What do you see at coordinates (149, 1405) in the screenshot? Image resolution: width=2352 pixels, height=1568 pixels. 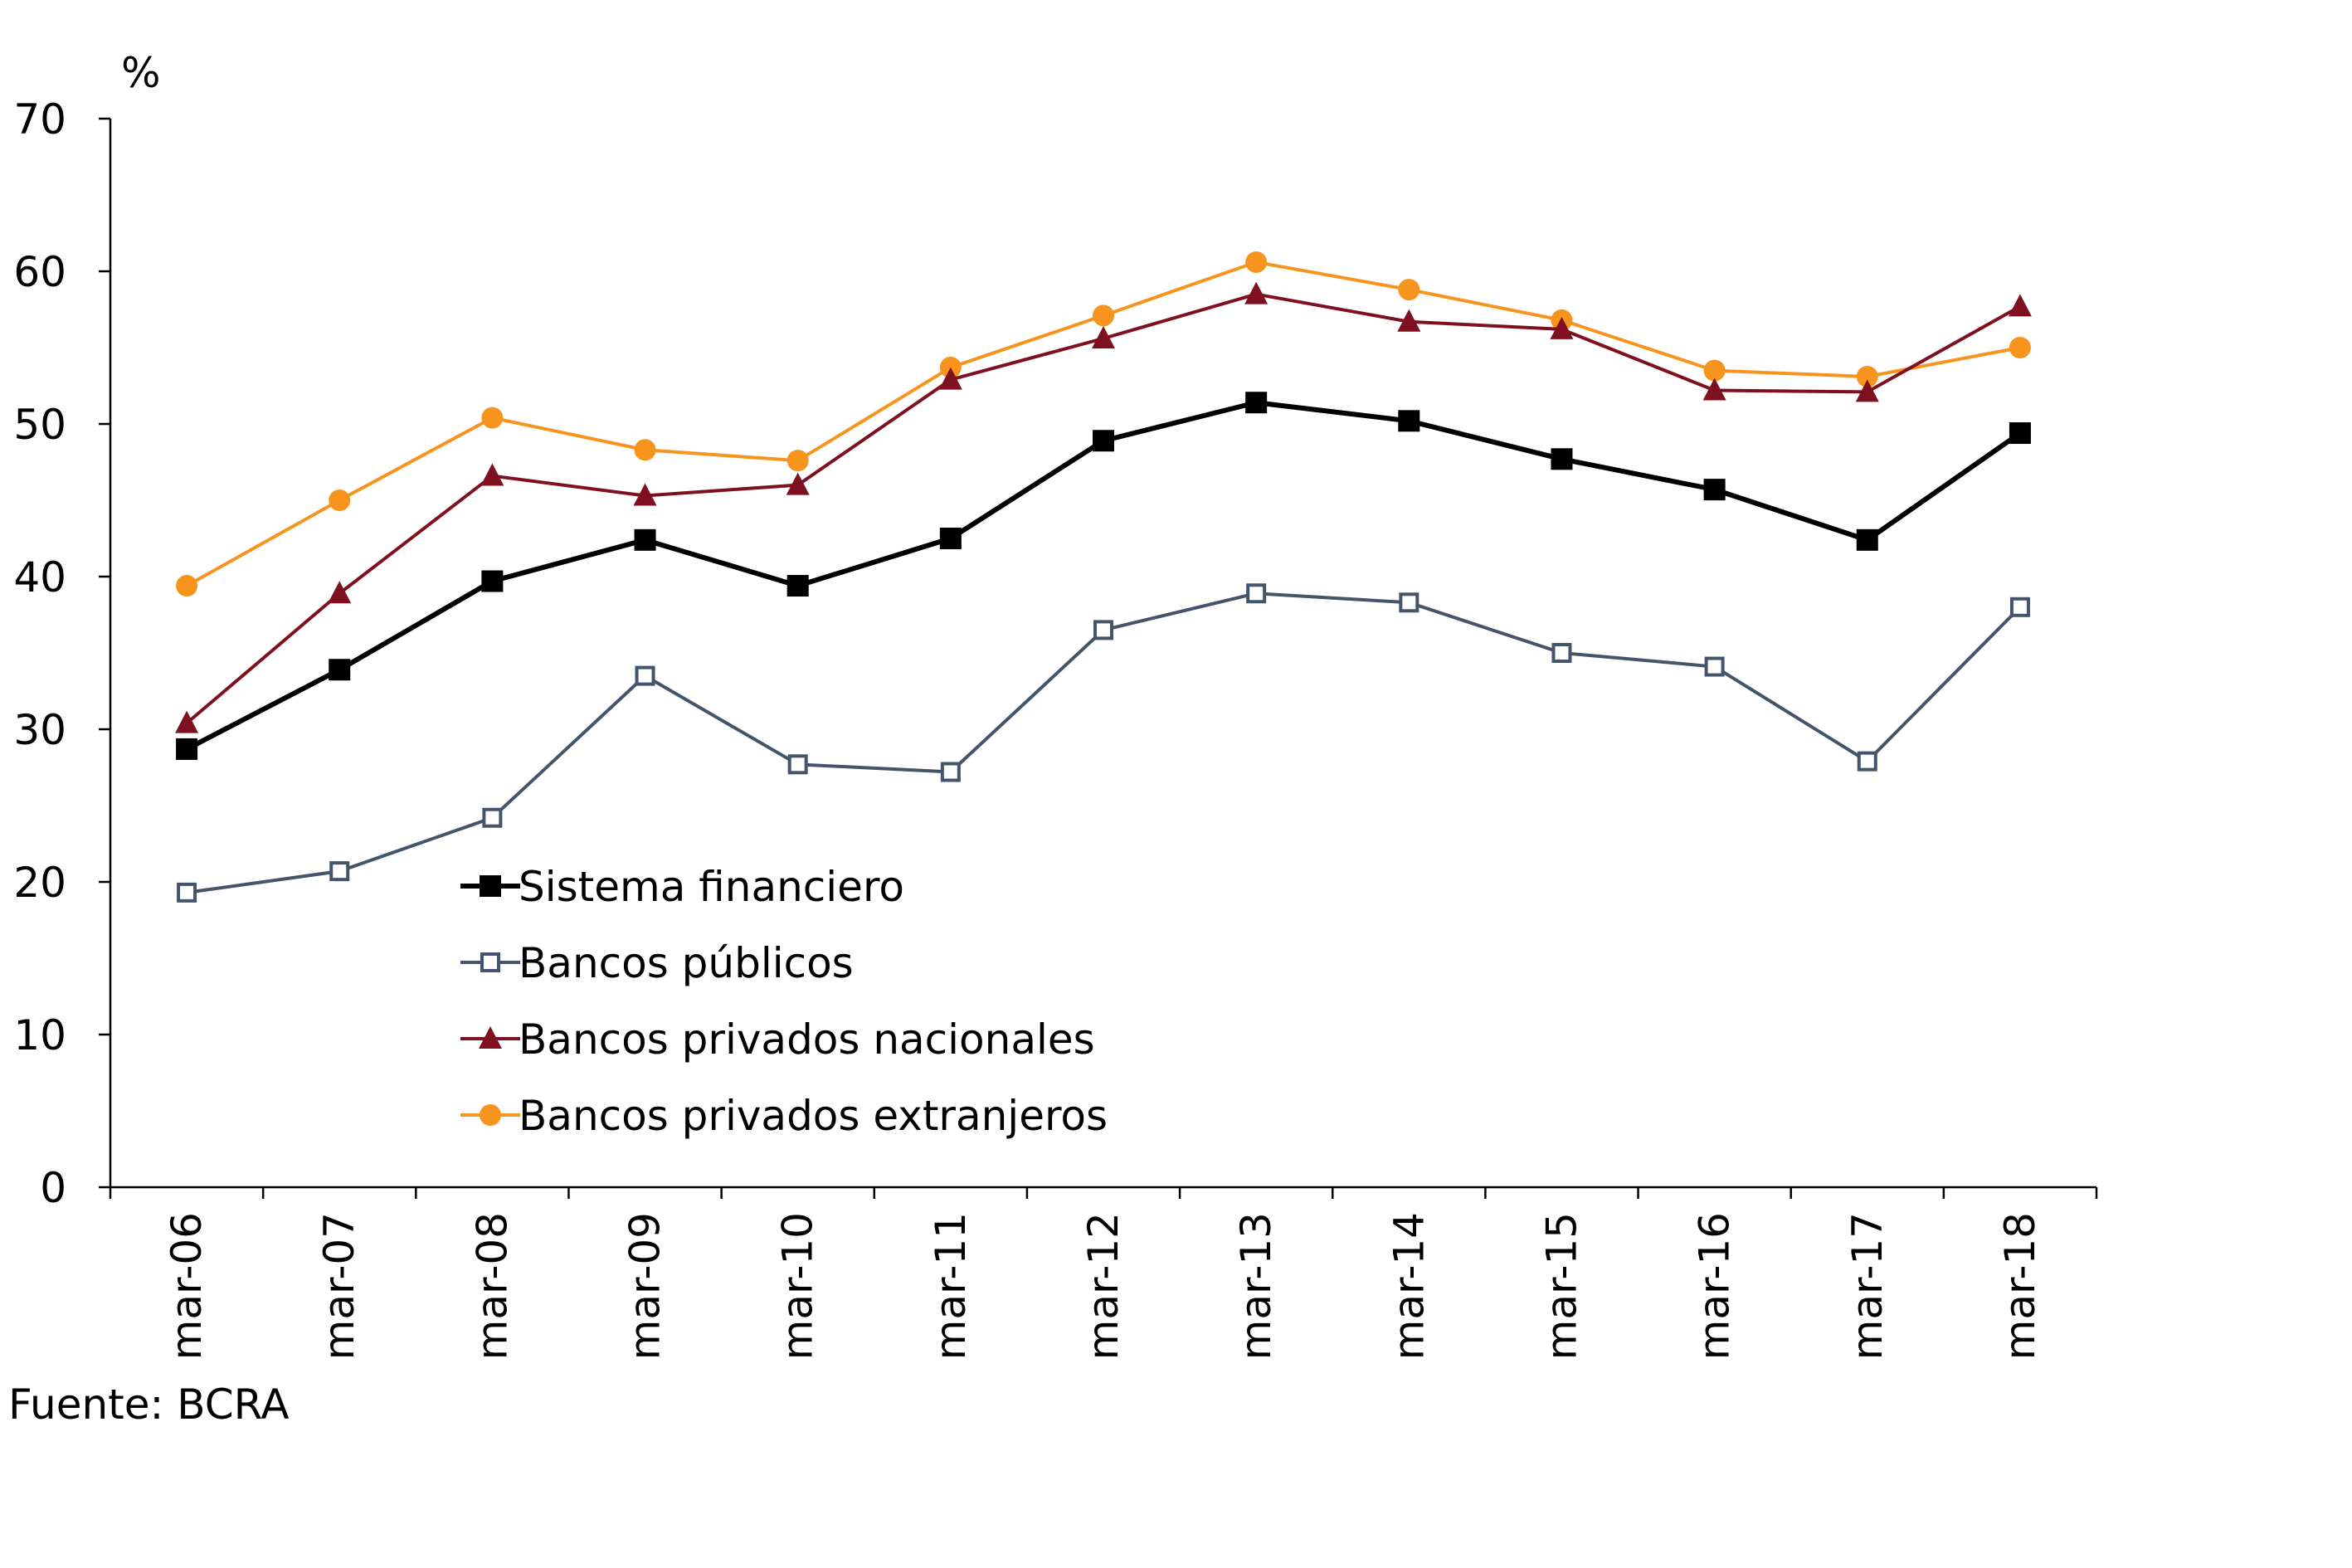 I see `source-note: Fuente: BCRA` at bounding box center [149, 1405].